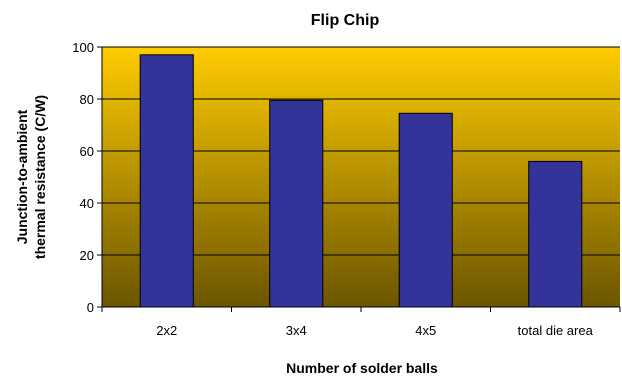 The height and width of the screenshot is (380, 622). I want to click on x-axis-title: Number of solder balls, so click(362, 368).